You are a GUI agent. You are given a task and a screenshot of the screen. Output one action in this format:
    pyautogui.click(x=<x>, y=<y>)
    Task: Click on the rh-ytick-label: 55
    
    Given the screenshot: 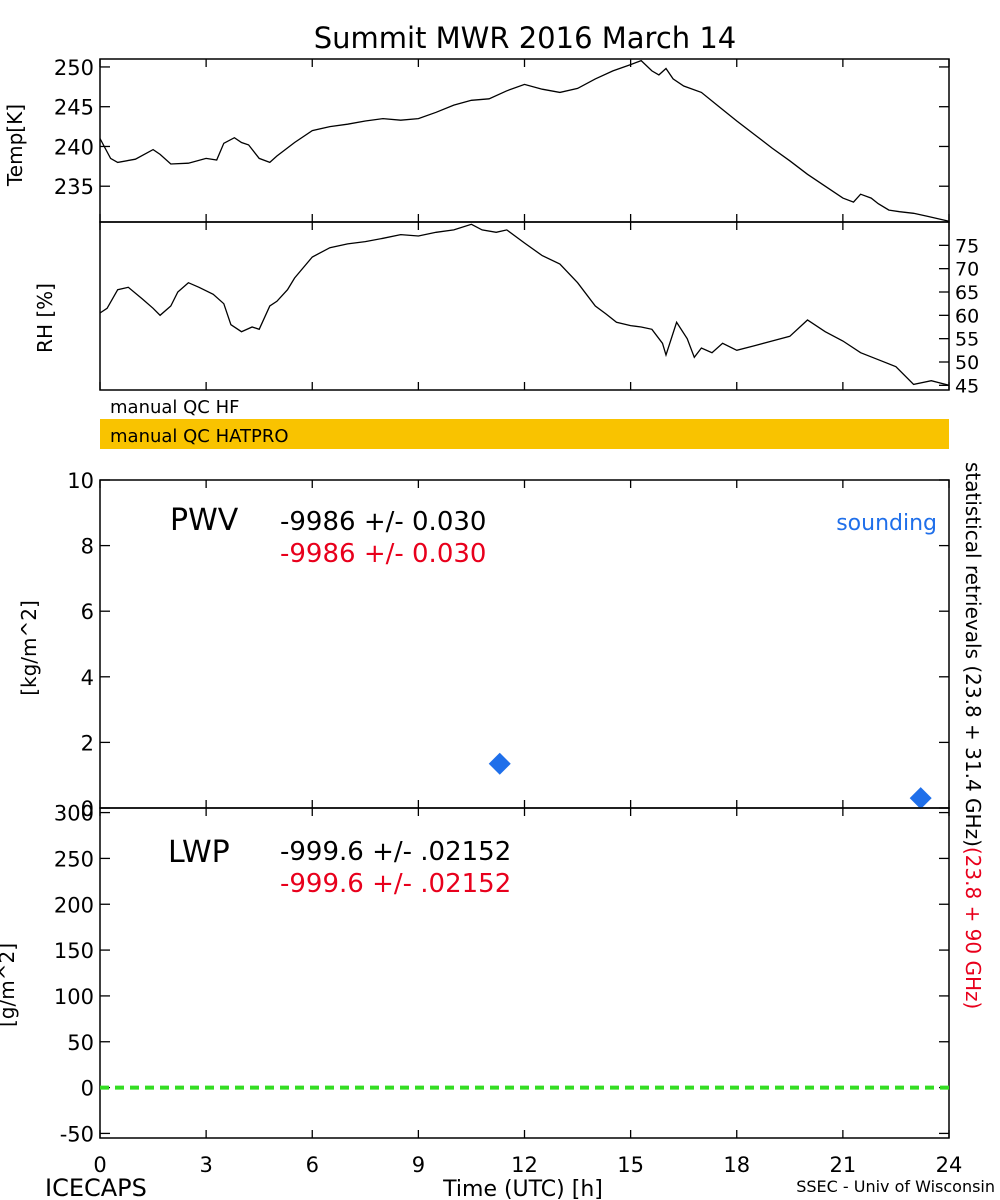 What is the action you would take?
    pyautogui.click(x=967, y=340)
    